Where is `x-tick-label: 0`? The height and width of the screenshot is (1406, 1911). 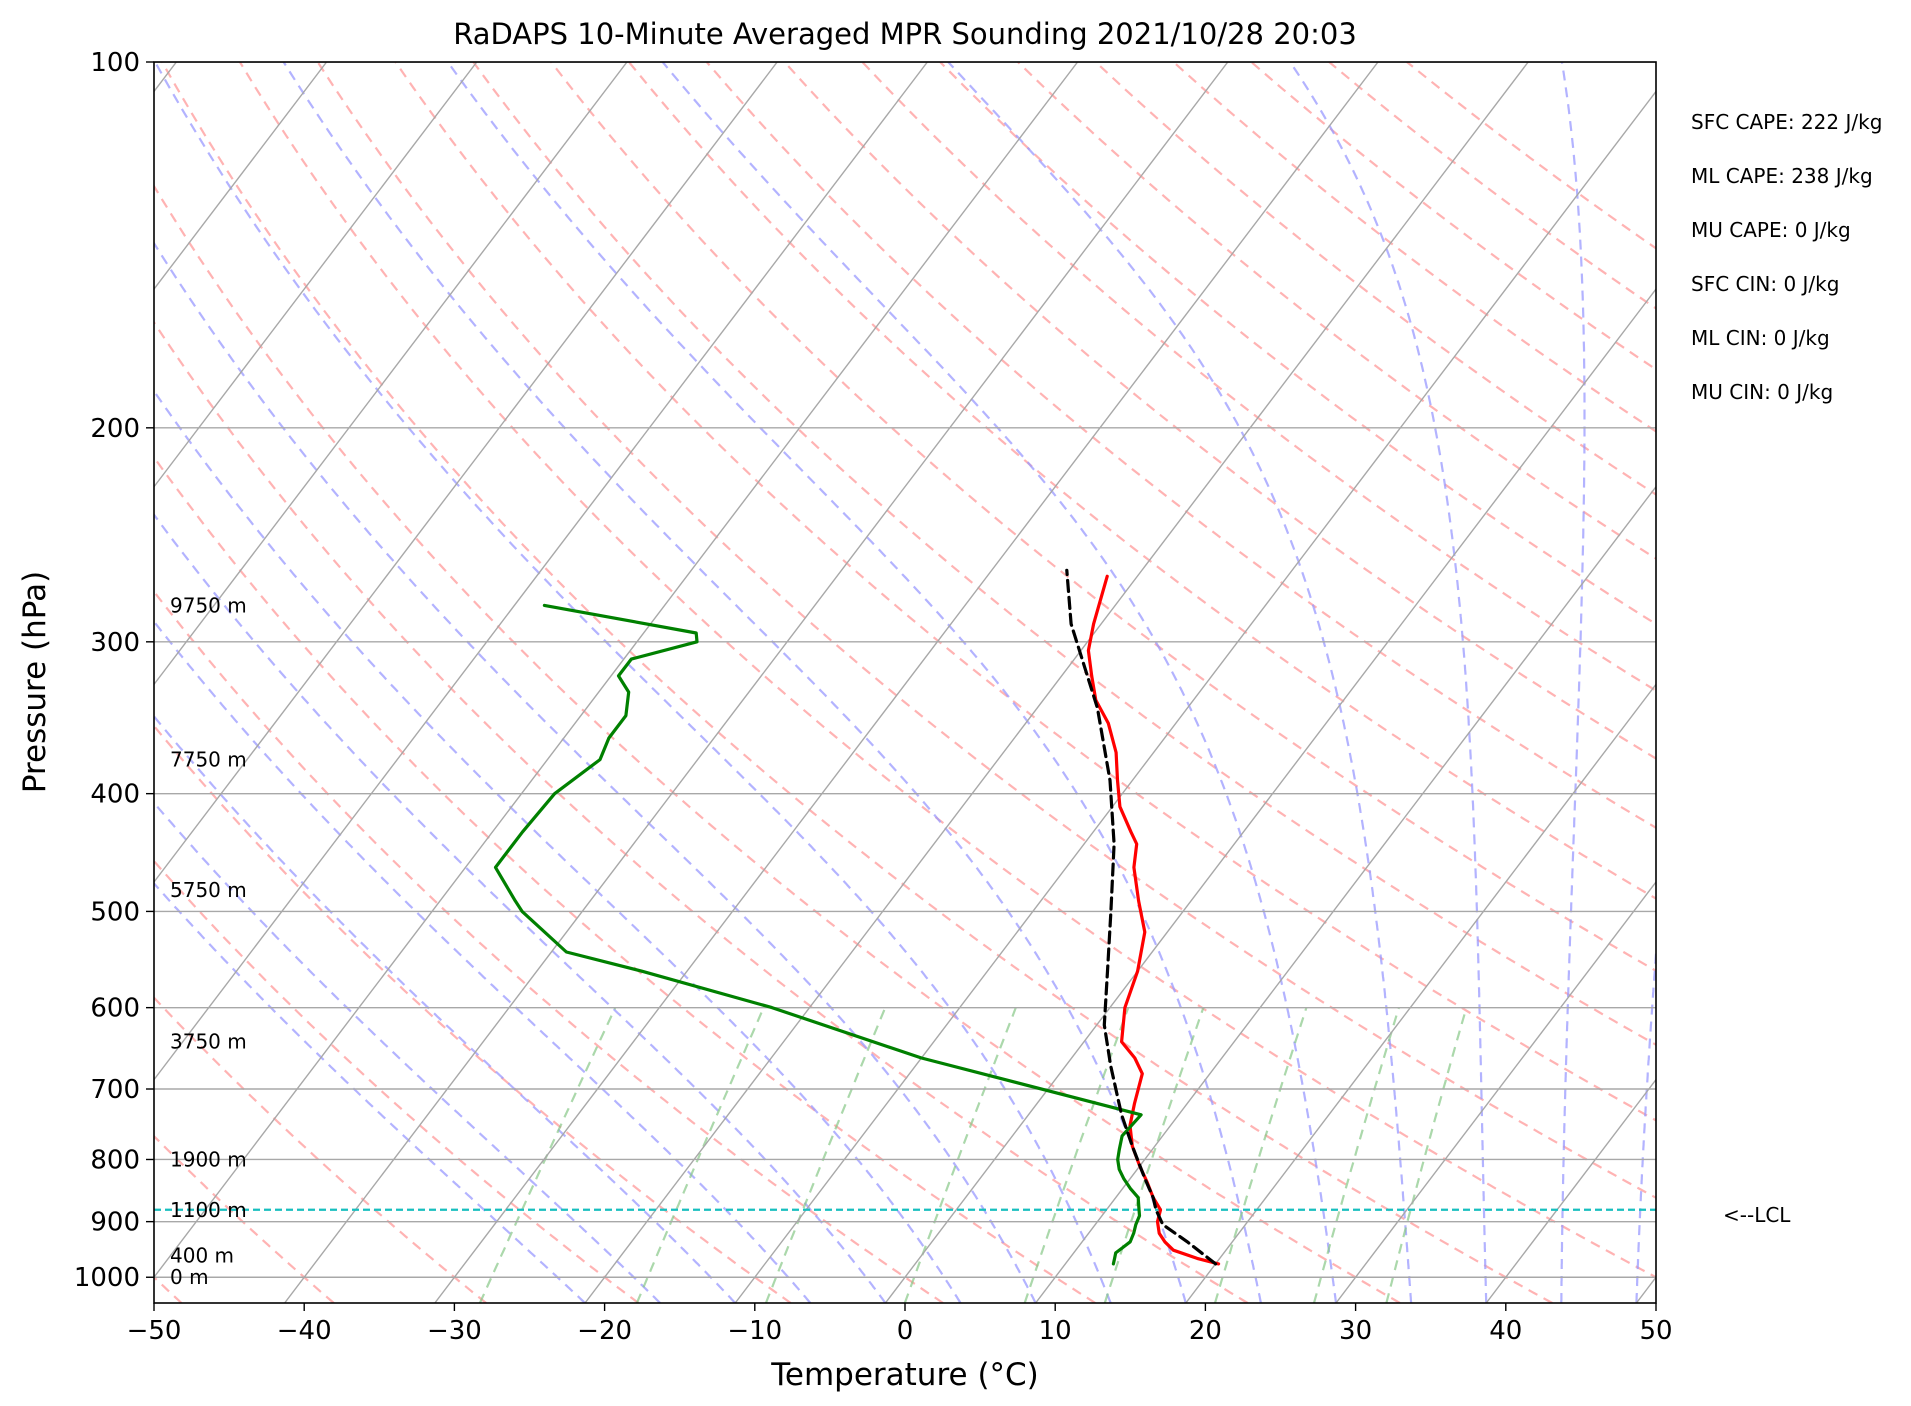 x-tick-label: 0 is located at coordinates (905, 1331).